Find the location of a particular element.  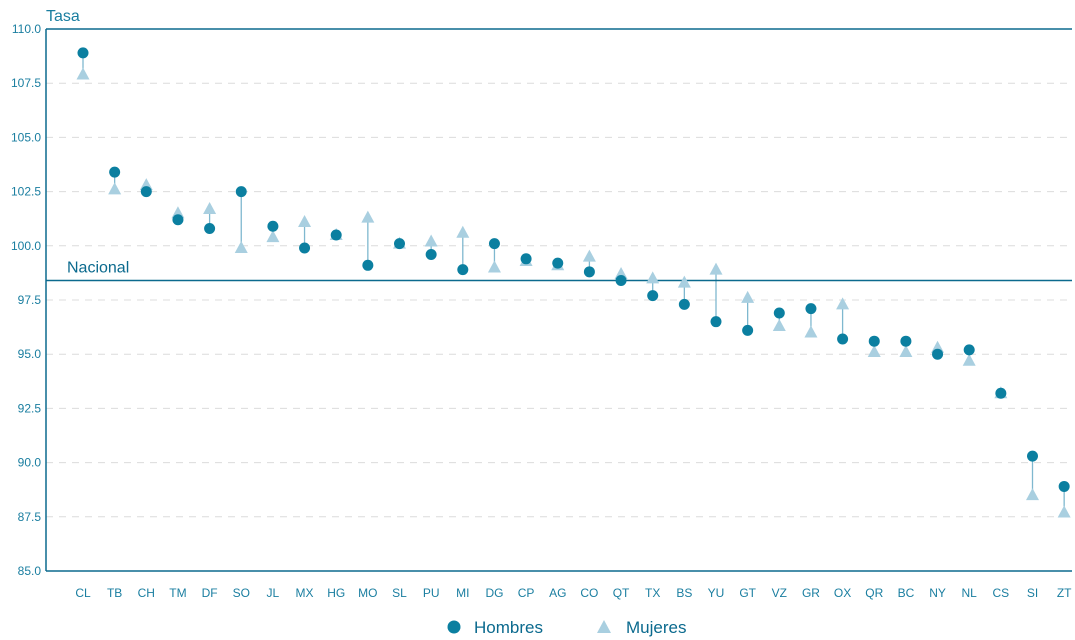

y-tick-label: 92.5 is located at coordinates (30, 408).